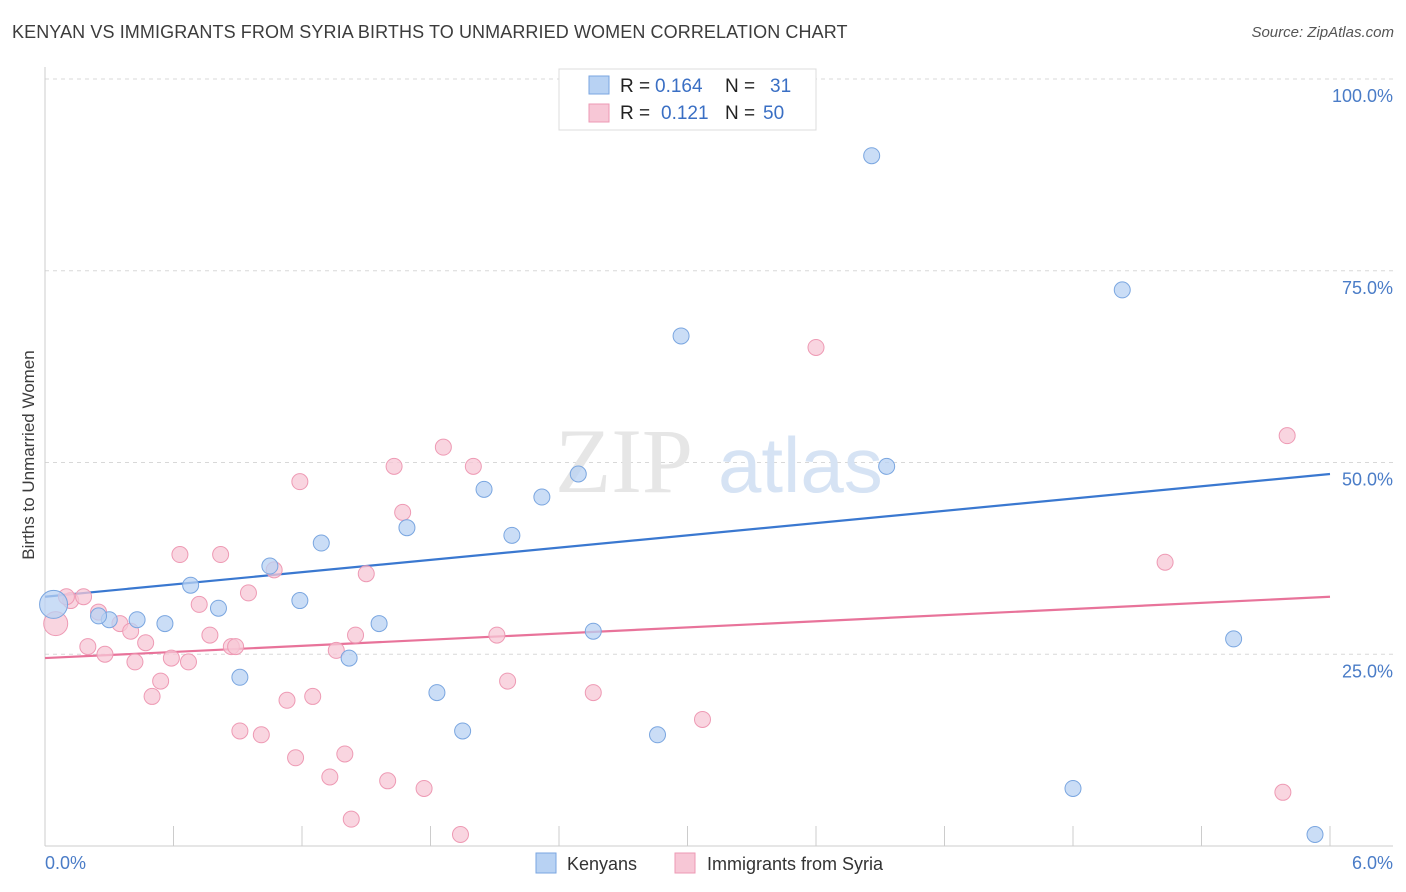  What do you see at coordinates (687, 99) in the screenshot?
I see `stats-legend: R = 0.164 N = 31 R = 0.121 N = 50` at bounding box center [687, 99].